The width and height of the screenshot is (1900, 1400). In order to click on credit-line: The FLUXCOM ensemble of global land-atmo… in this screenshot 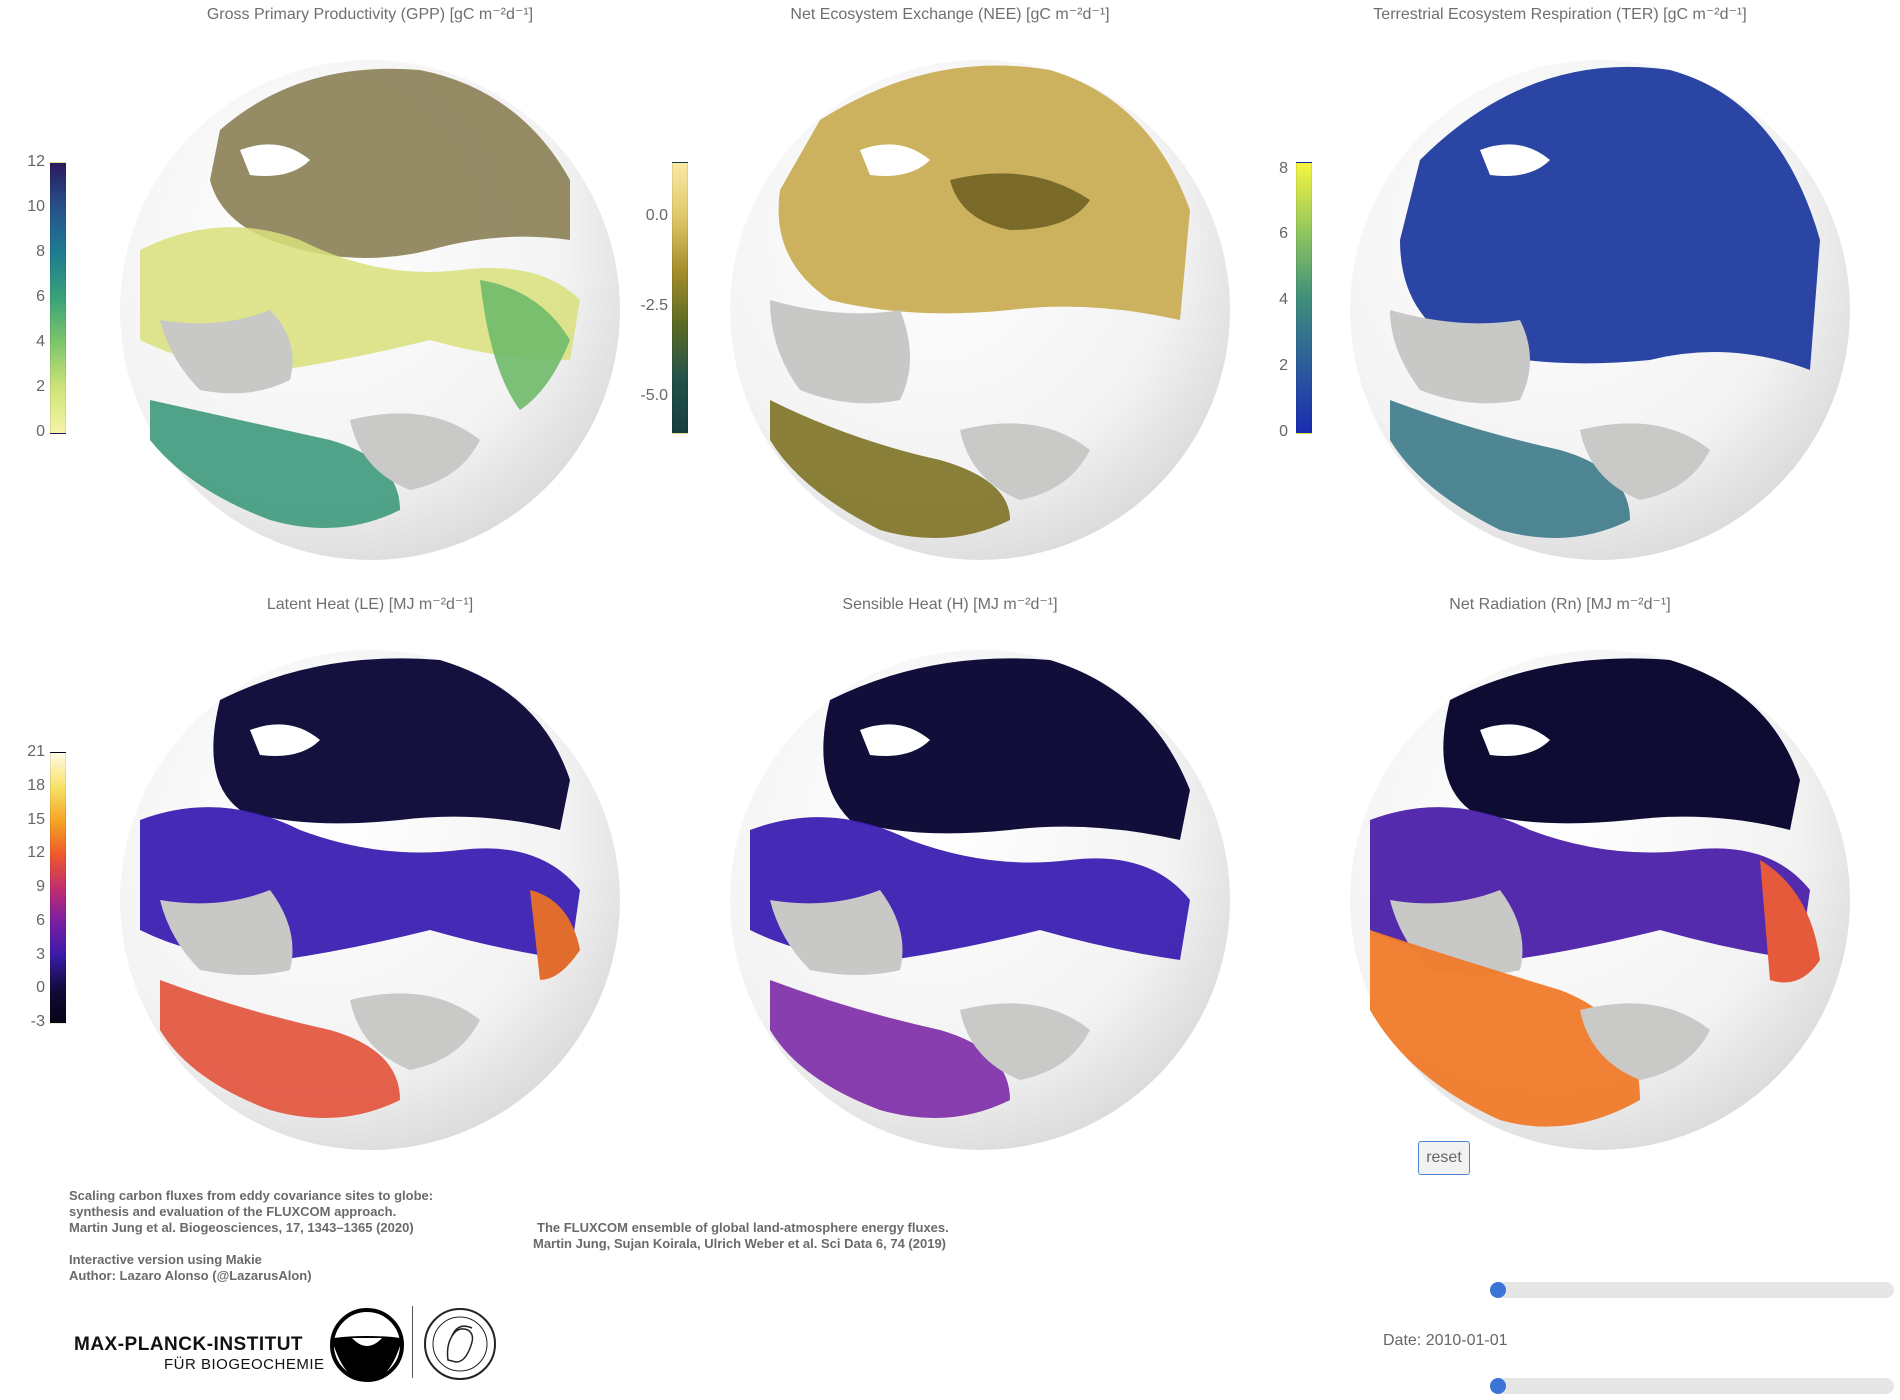, I will do `click(743, 1227)`.